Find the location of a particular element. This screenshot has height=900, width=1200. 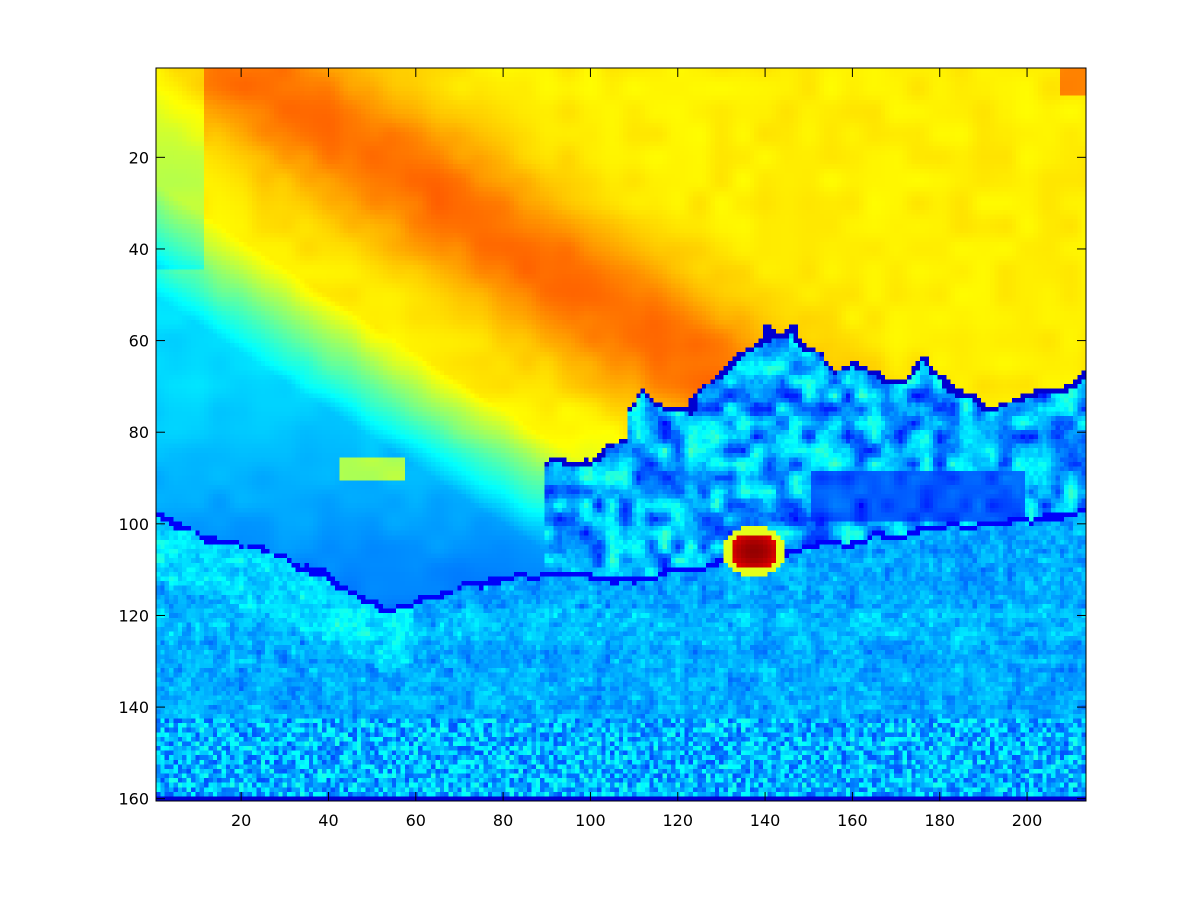

x-tick-label: 40 is located at coordinates (328, 820).